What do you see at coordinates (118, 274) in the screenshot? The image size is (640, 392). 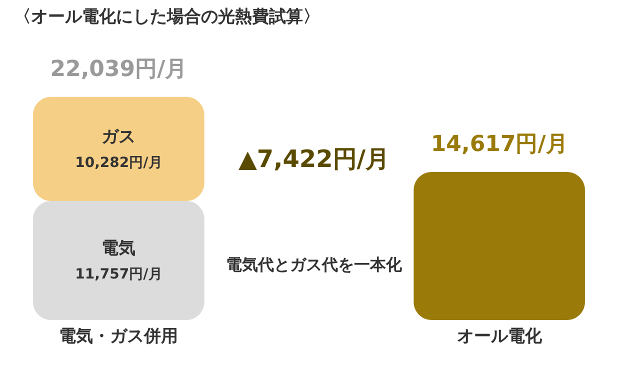 I see `data-label: 11,757円/月` at bounding box center [118, 274].